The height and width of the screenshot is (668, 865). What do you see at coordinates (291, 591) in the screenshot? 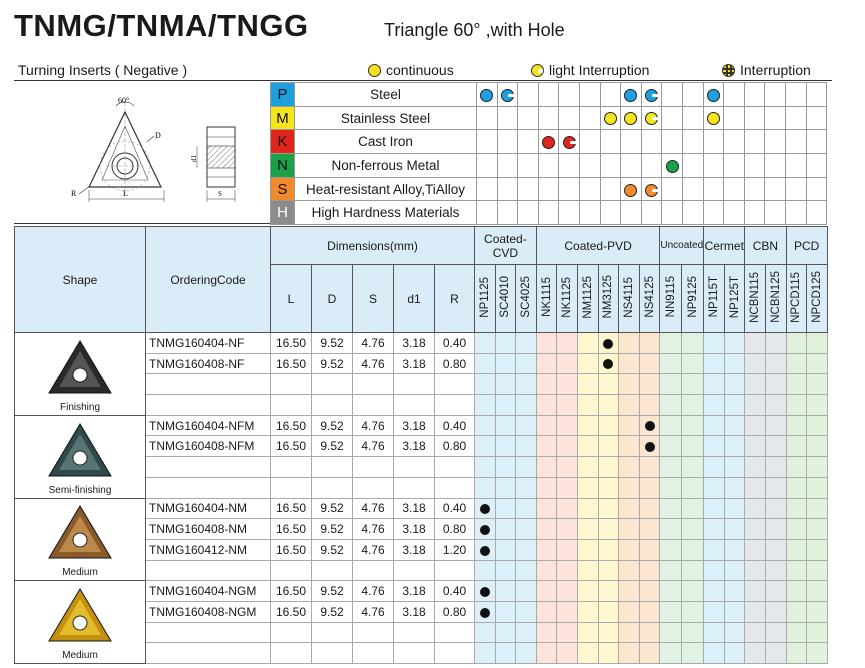
I see `dim-l: 16.50` at bounding box center [291, 591].